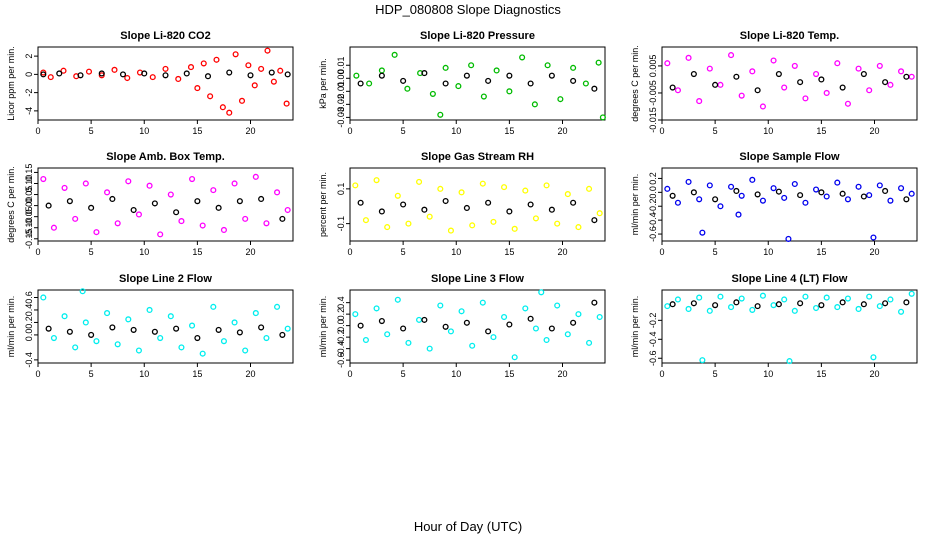 The height and width of the screenshot is (540, 936). I want to click on y-tick-label: -0.2, so click(341, 337).